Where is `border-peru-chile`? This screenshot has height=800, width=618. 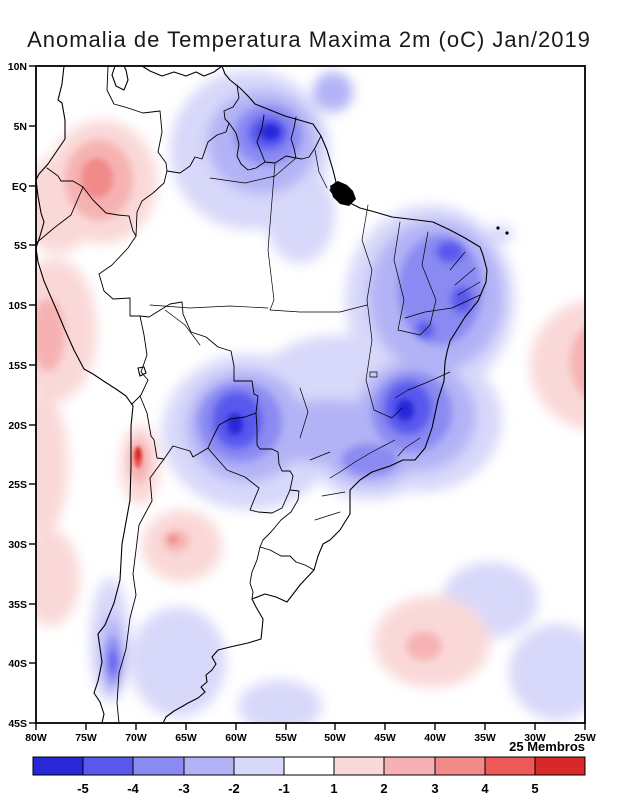
border-peru-chile is located at coordinates (136, 400).